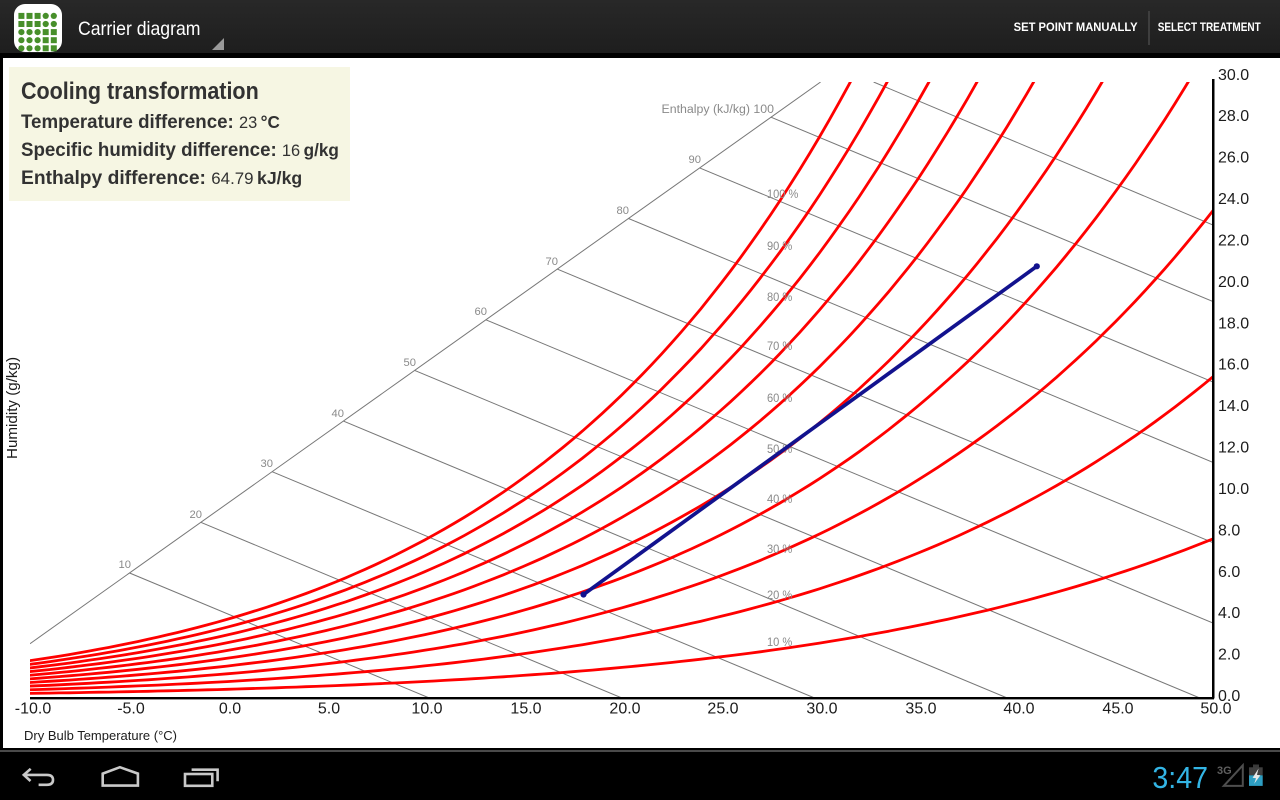  What do you see at coordinates (1233, 406) in the screenshot?
I see `svg-text: 14.0` at bounding box center [1233, 406].